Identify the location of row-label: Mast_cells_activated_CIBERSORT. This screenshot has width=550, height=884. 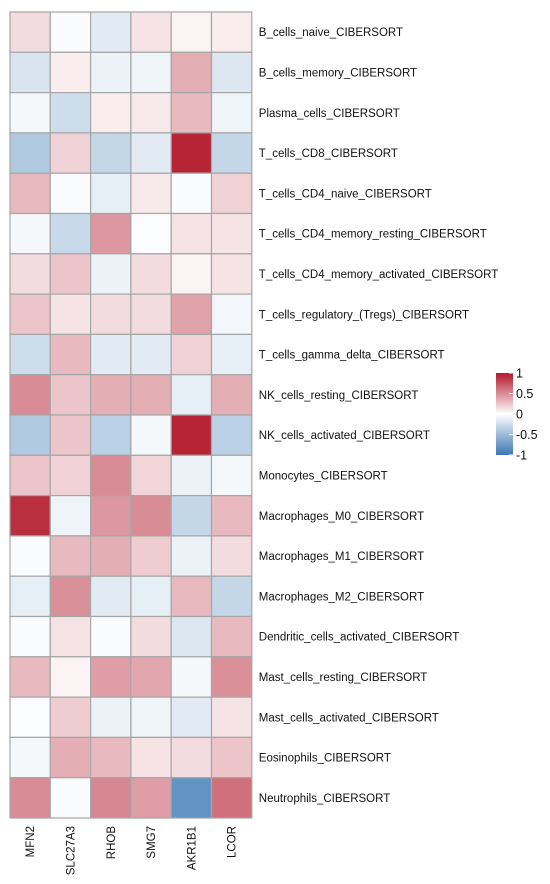
(349, 718).